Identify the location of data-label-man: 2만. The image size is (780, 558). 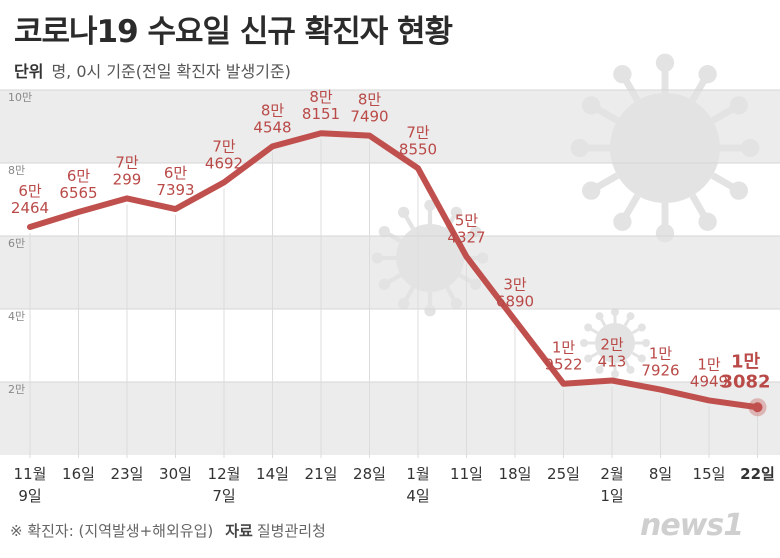
(612, 344).